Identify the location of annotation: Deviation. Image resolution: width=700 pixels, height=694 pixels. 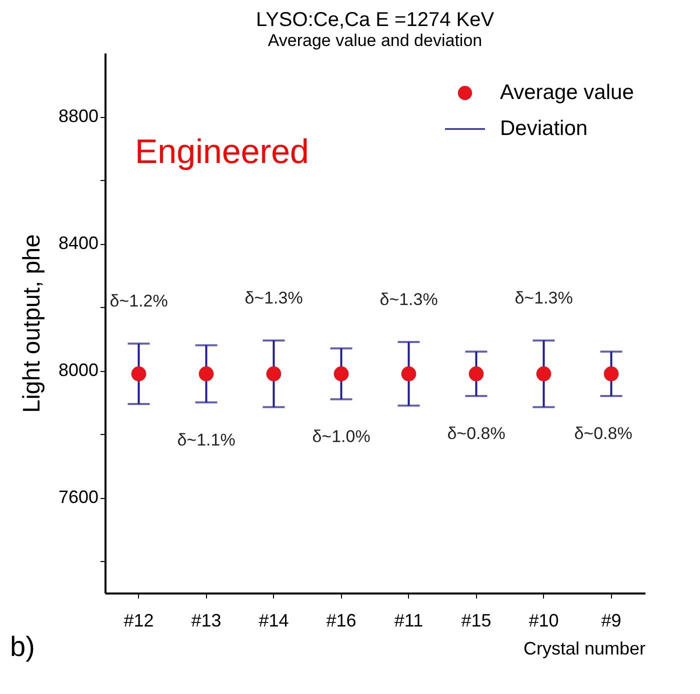
(544, 128).